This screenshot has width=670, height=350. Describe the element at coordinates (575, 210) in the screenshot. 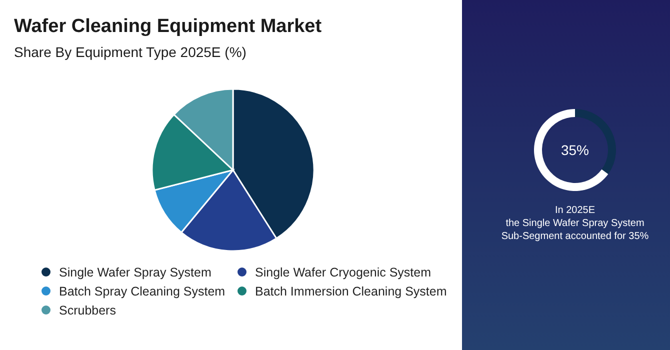

I see `text: In 2025E` at that location.